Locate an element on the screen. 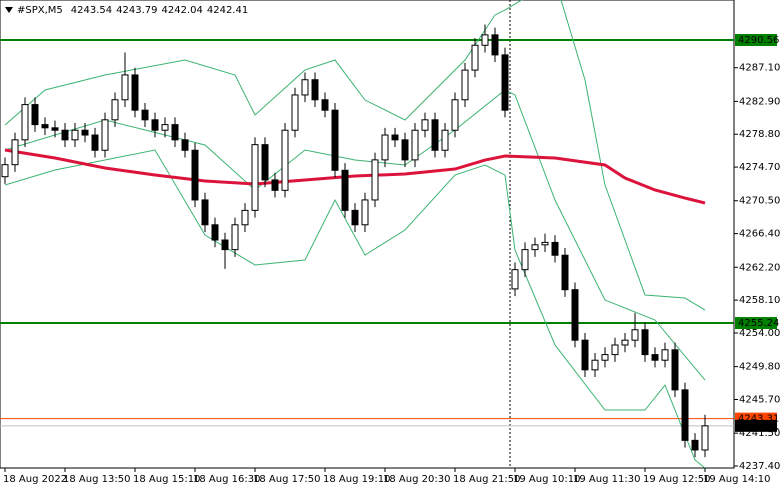 This screenshot has width=781, height=489. header-value: 4243.79 is located at coordinates (136, 10).